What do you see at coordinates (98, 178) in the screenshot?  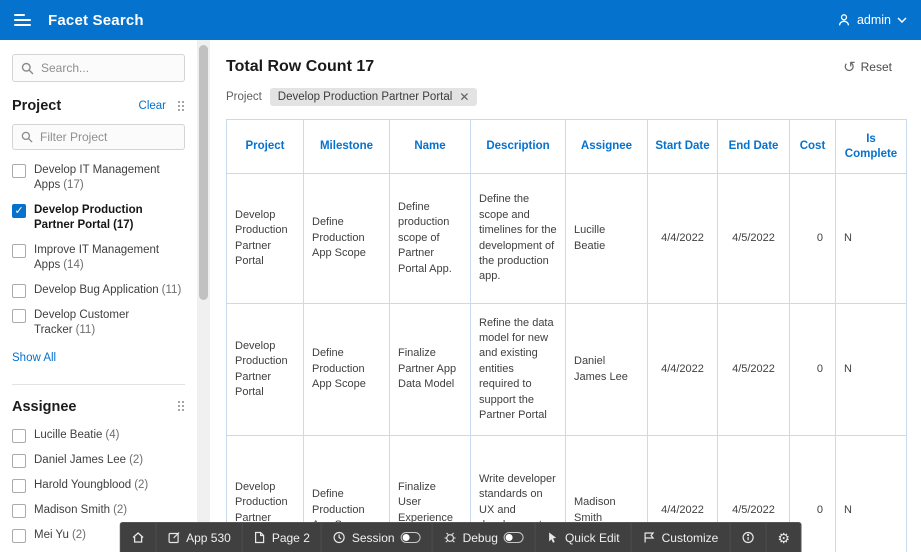 I see `facet-option: Develop IT Management Apps (17)` at bounding box center [98, 178].